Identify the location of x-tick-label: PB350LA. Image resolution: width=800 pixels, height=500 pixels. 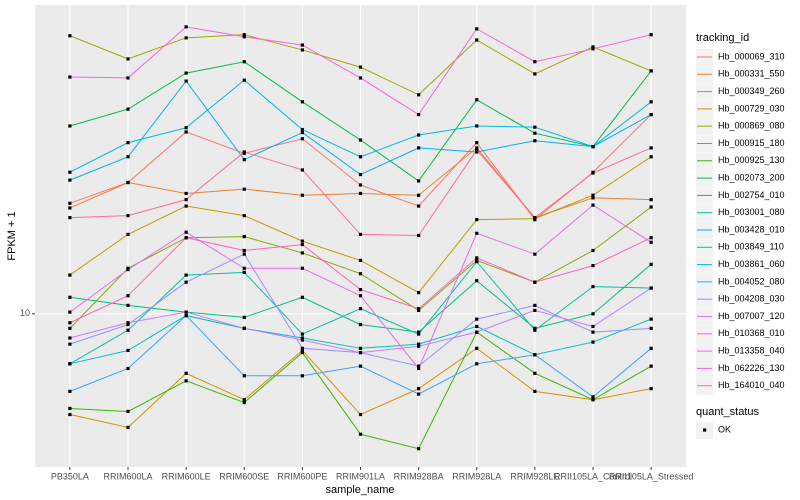
(70, 476).